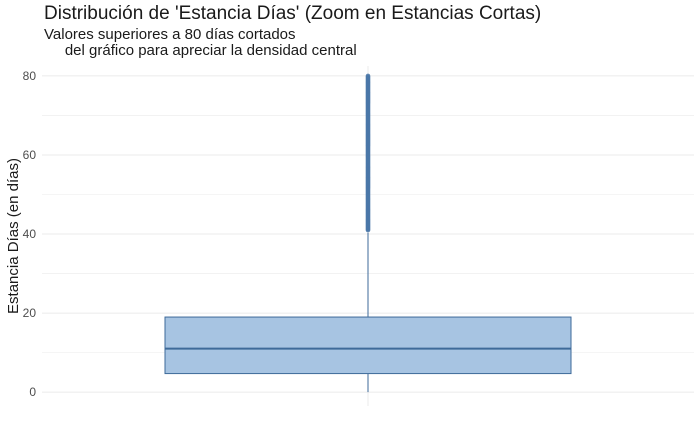 Image resolution: width=700 pixels, height=432 pixels. What do you see at coordinates (30, 155) in the screenshot?
I see `y-tick-label: 60` at bounding box center [30, 155].